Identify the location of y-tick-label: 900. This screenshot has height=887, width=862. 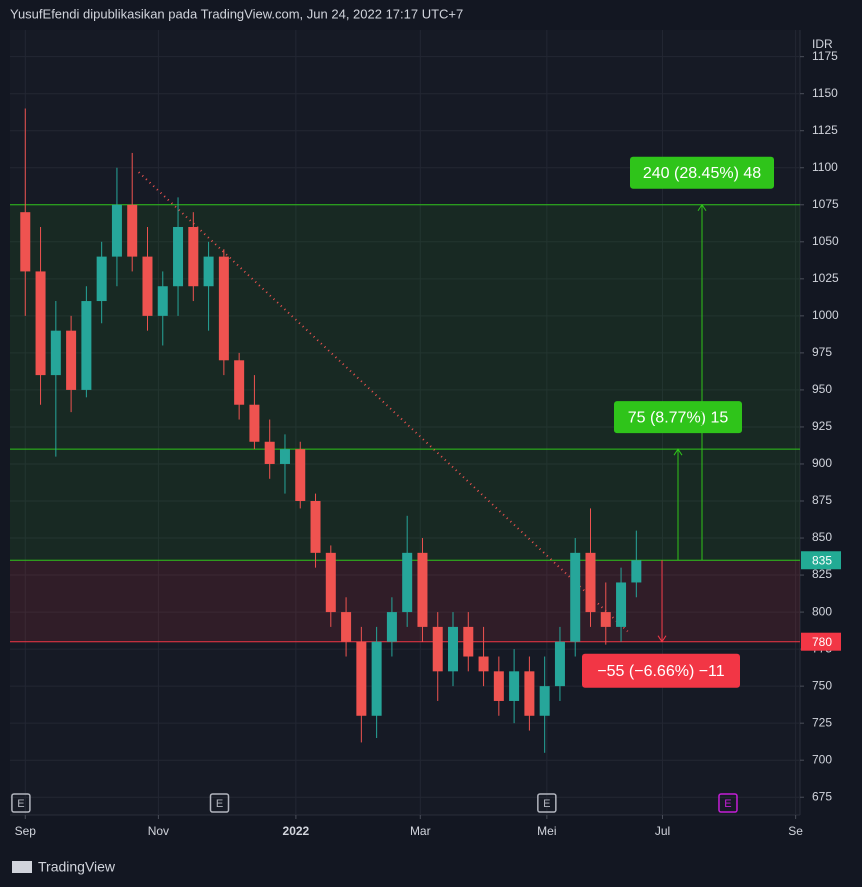
(822, 463).